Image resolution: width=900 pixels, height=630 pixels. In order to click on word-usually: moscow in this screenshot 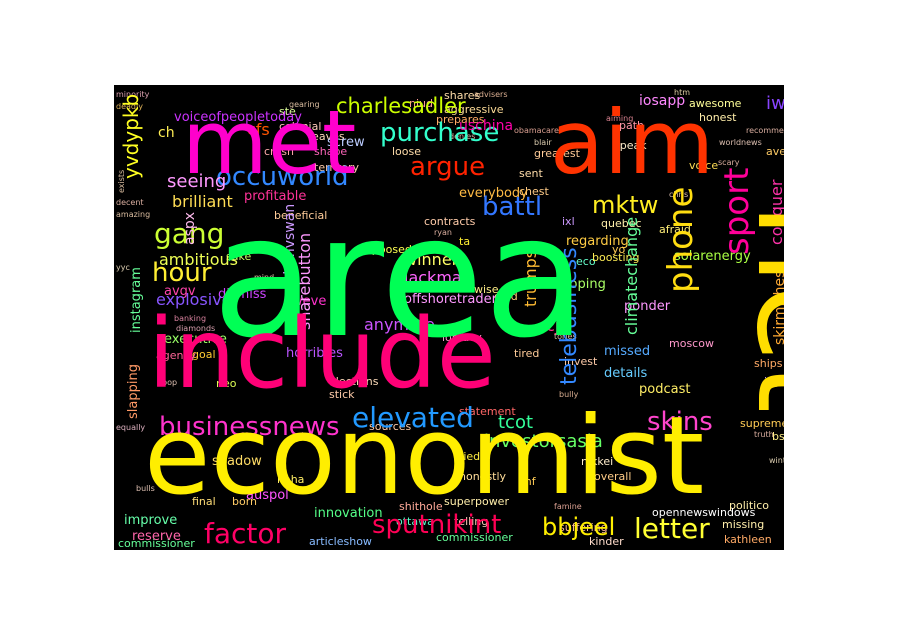, I will do `click(691, 343)`.